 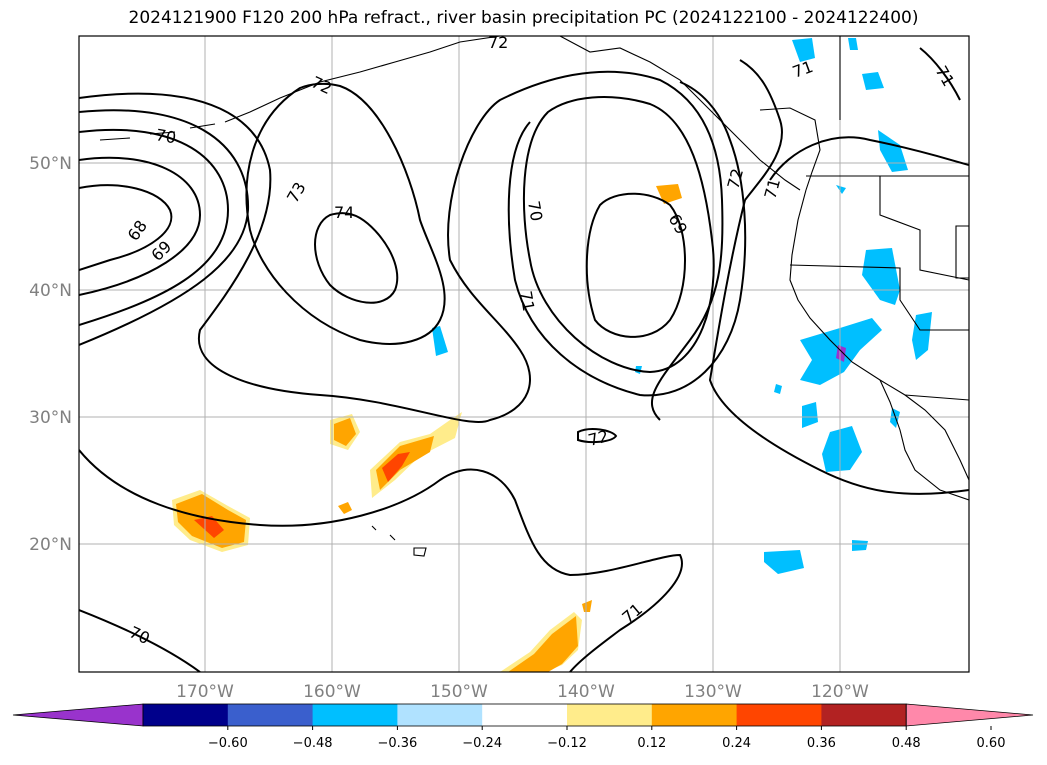 I want to click on contour-72-right, so click(x=838, y=277).